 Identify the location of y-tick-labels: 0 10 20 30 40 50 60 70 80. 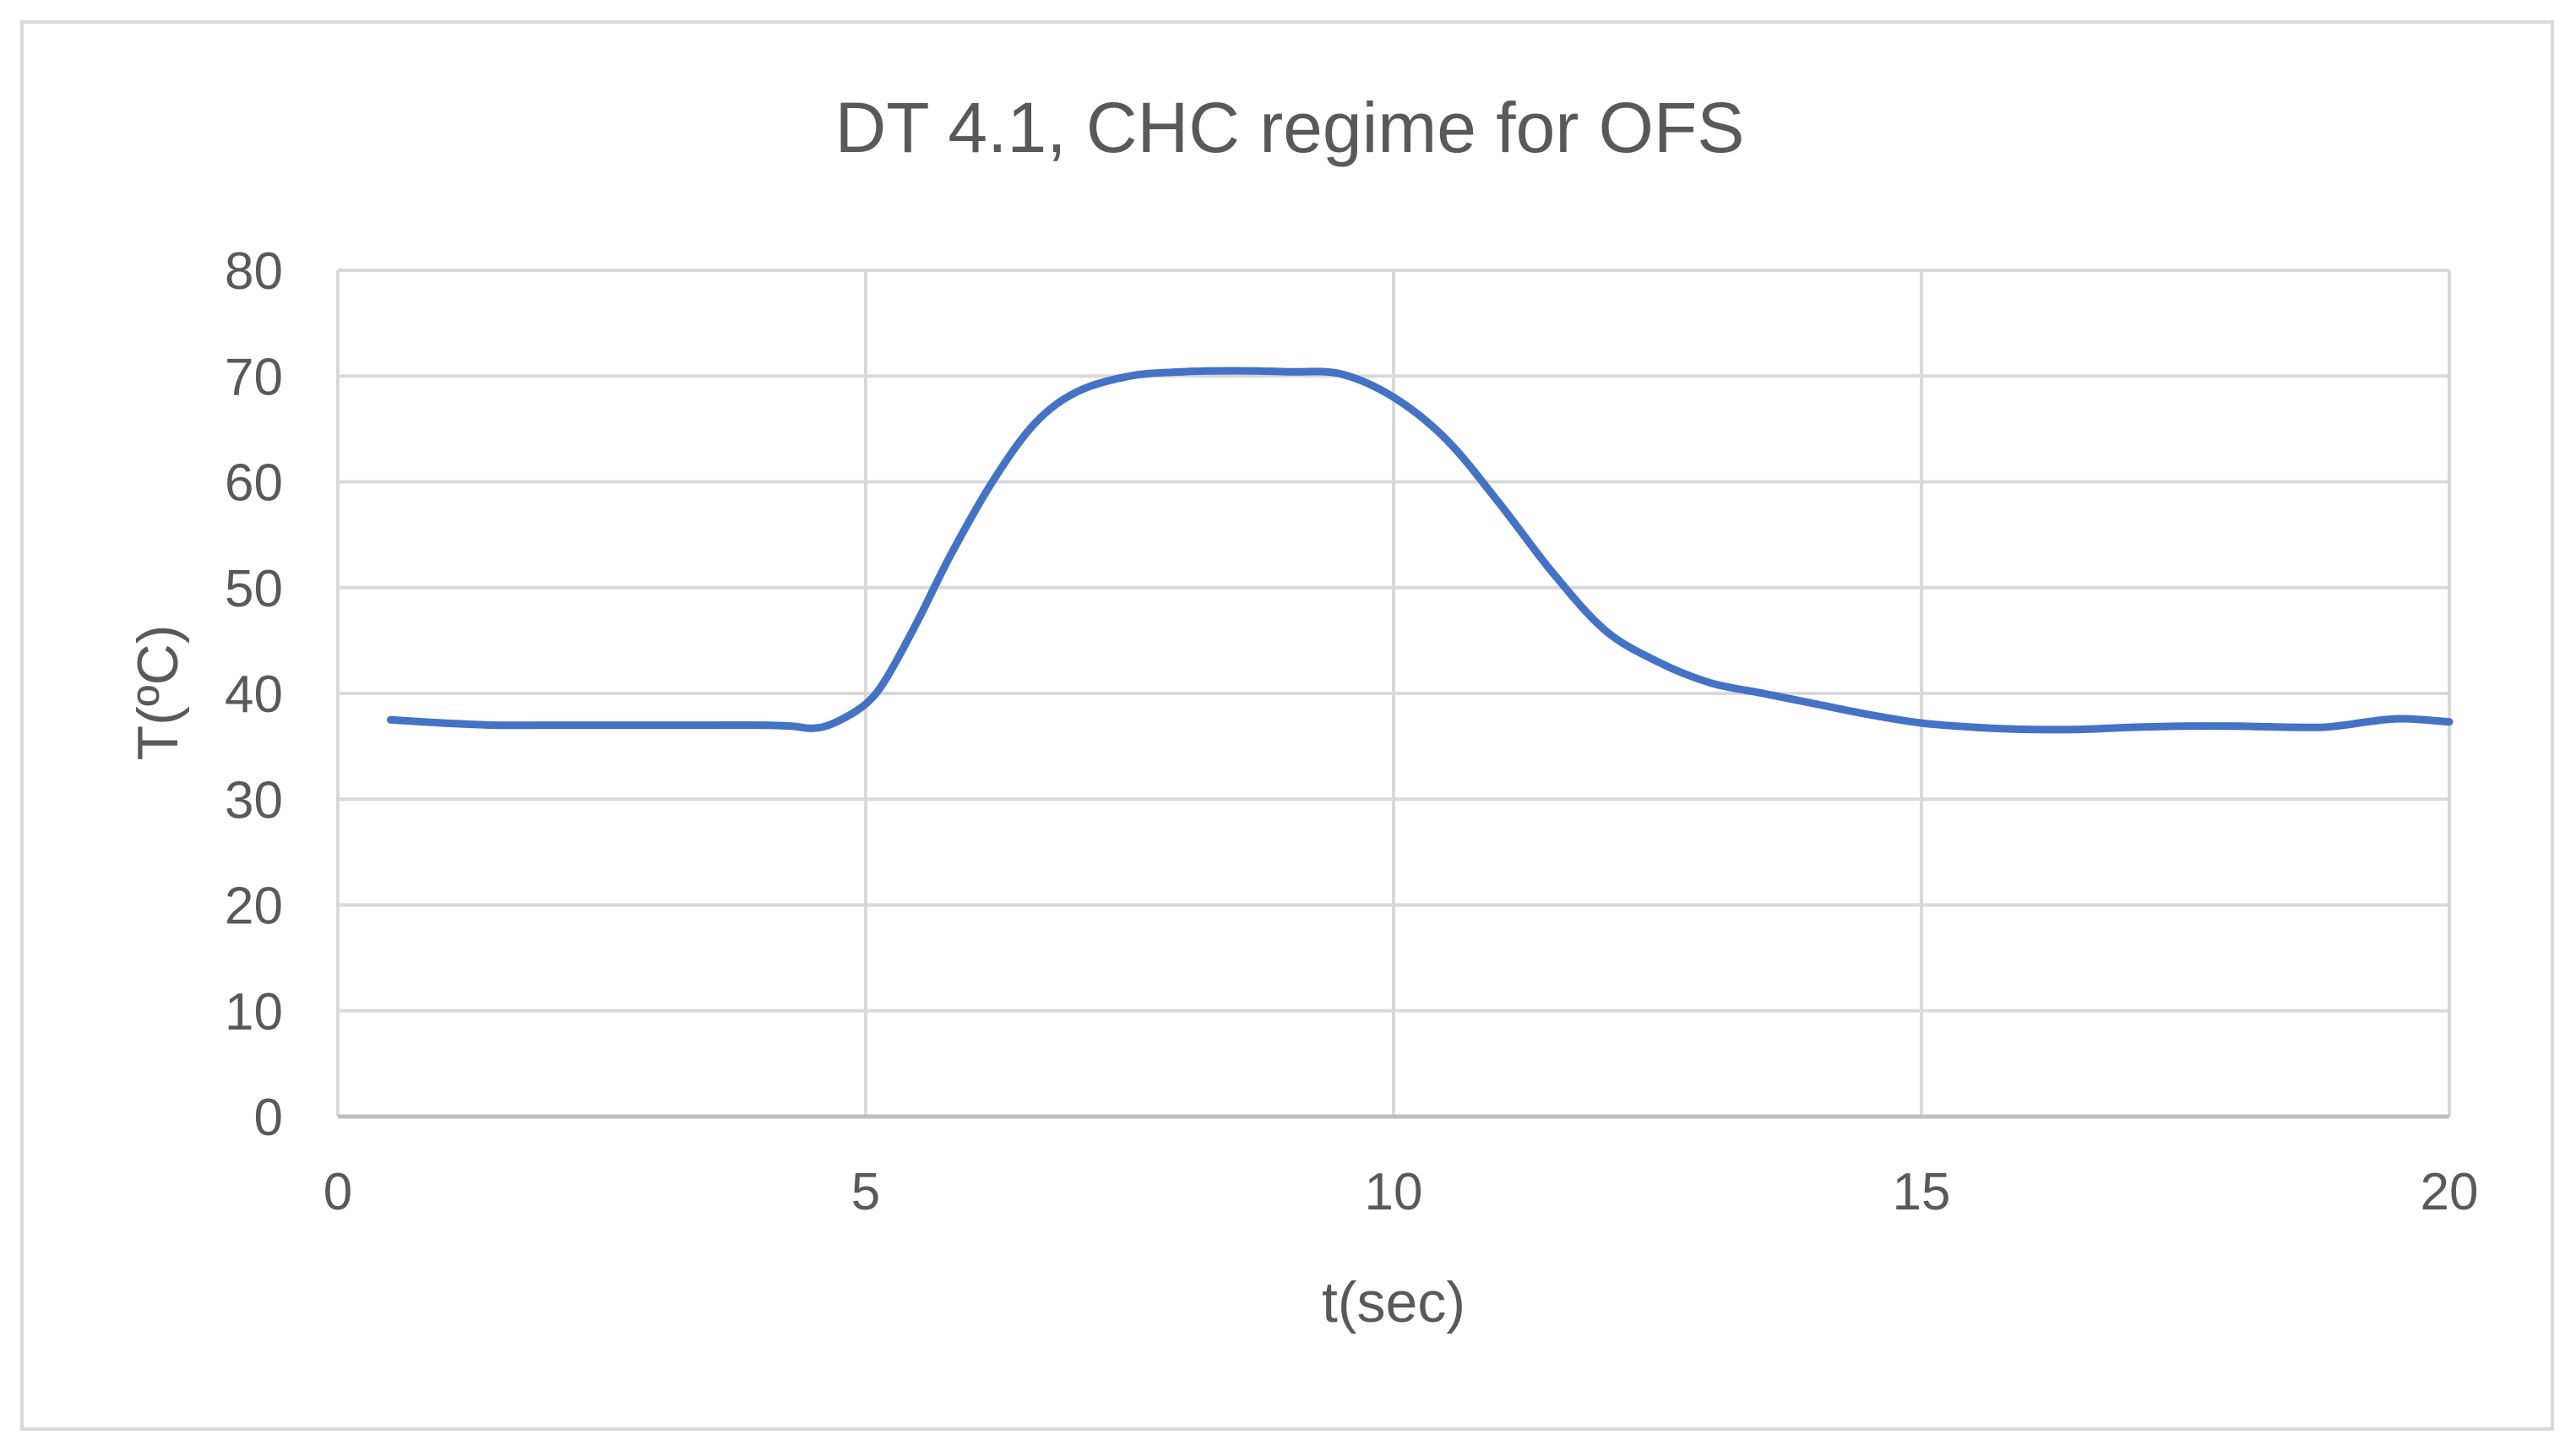
(254, 694).